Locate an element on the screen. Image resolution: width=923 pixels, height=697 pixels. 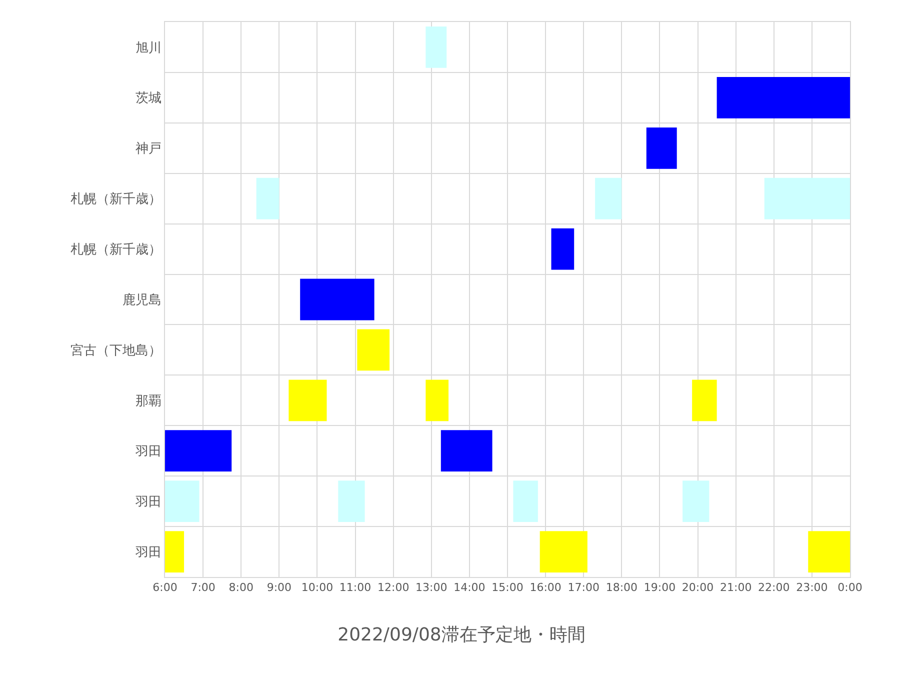
y-tick-label: 神戸 is located at coordinates (148, 149).